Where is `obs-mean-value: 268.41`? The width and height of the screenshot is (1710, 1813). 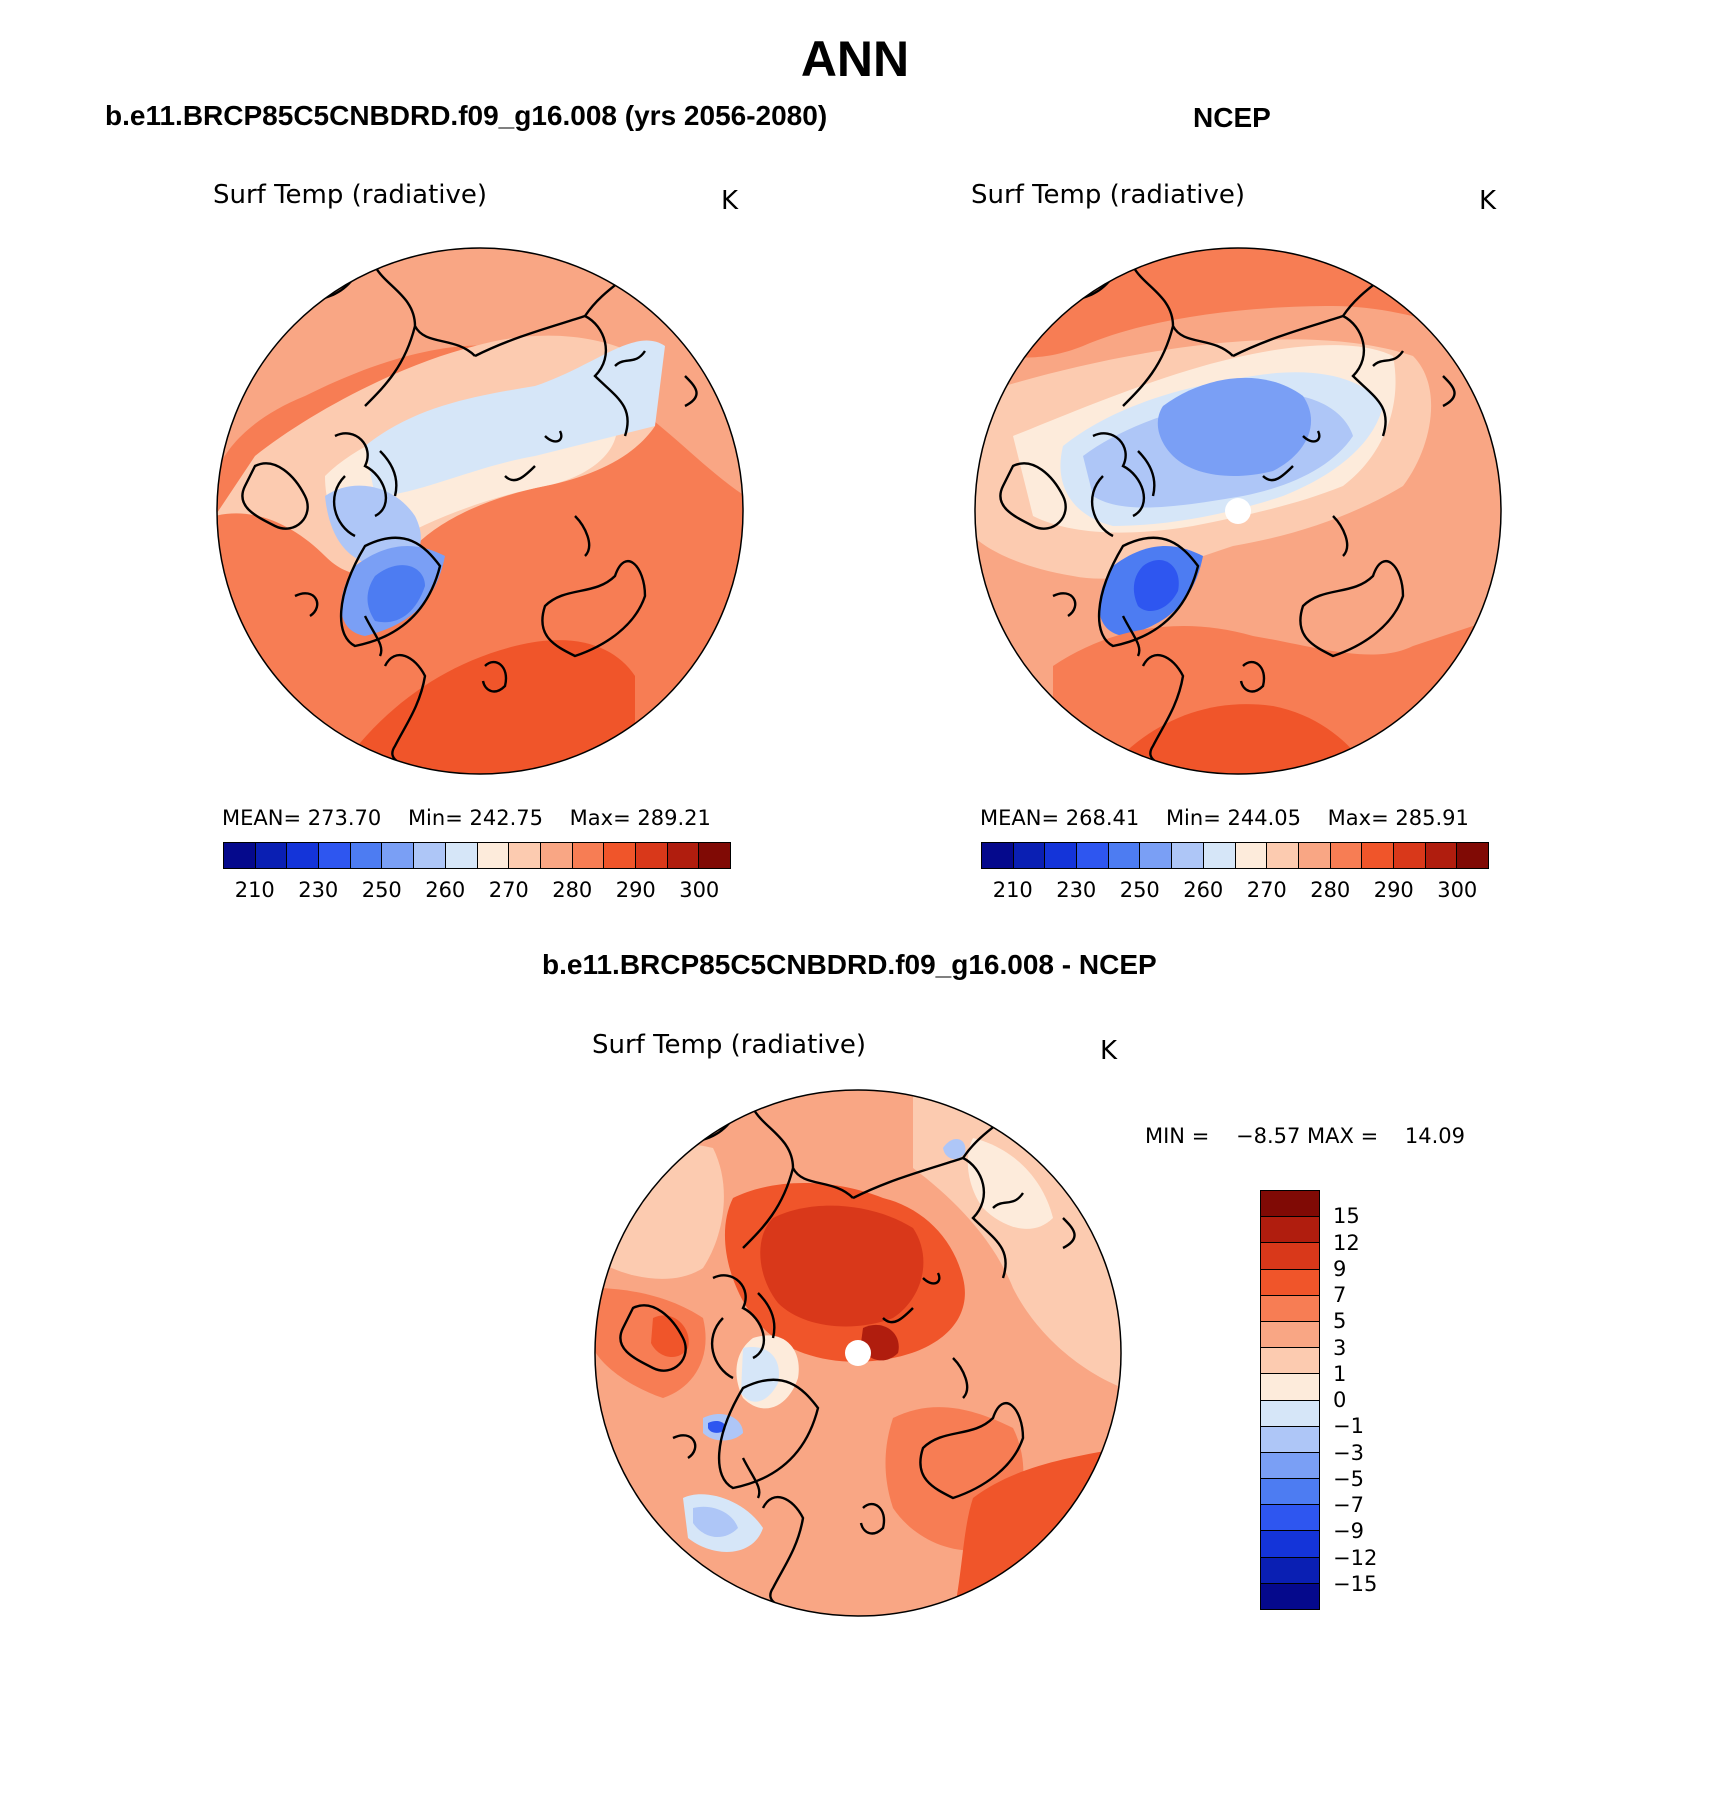 obs-mean-value: 268.41 is located at coordinates (1102, 818).